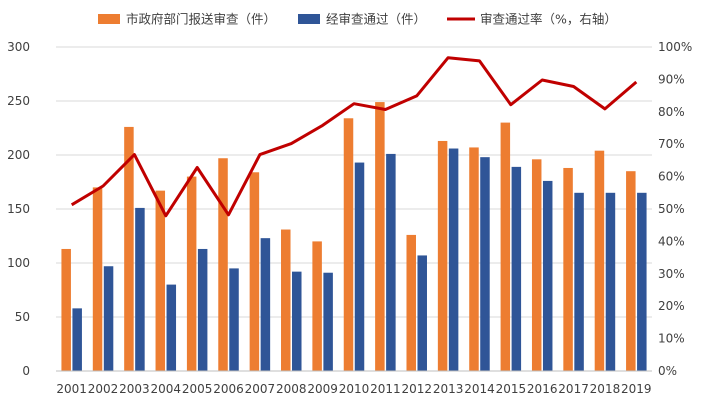  What do you see at coordinates (416, 389) in the screenshot?
I see `x-tick-label: 2012` at bounding box center [416, 389].